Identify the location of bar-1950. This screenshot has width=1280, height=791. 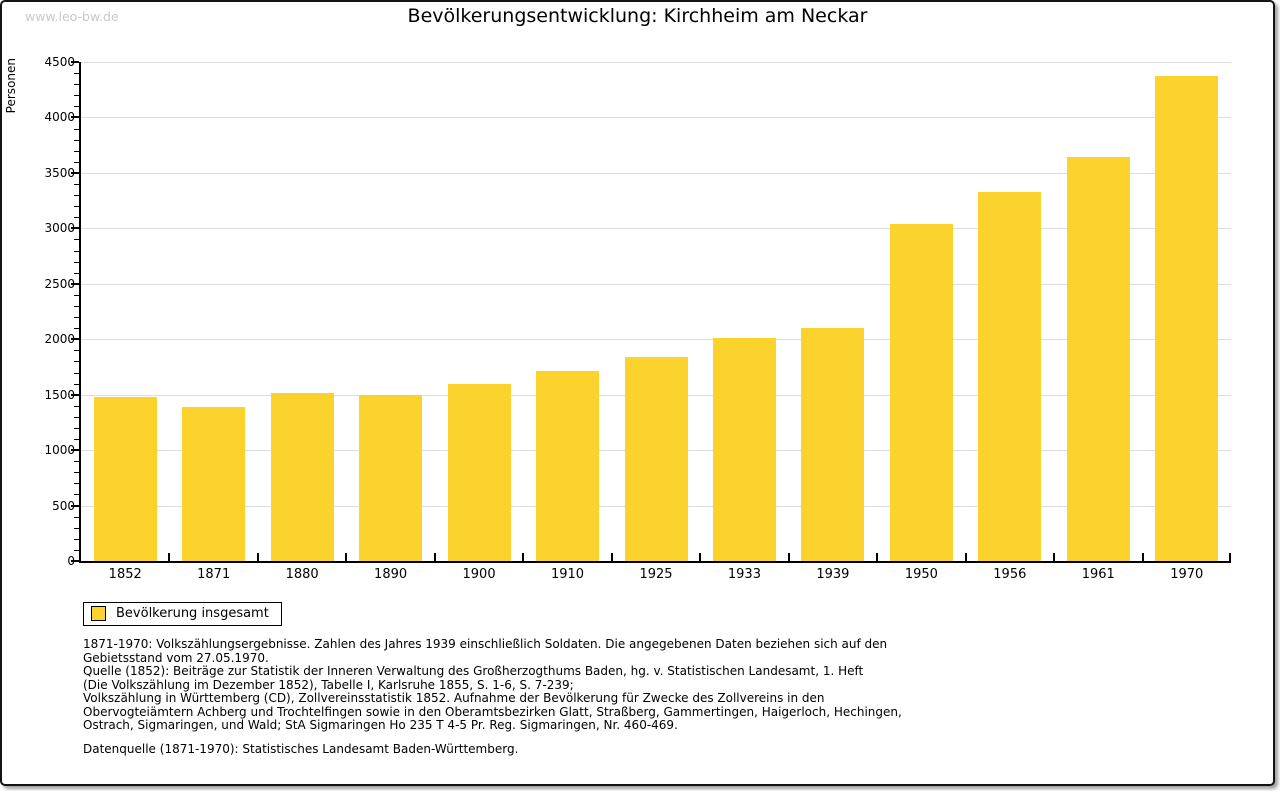
(921, 392).